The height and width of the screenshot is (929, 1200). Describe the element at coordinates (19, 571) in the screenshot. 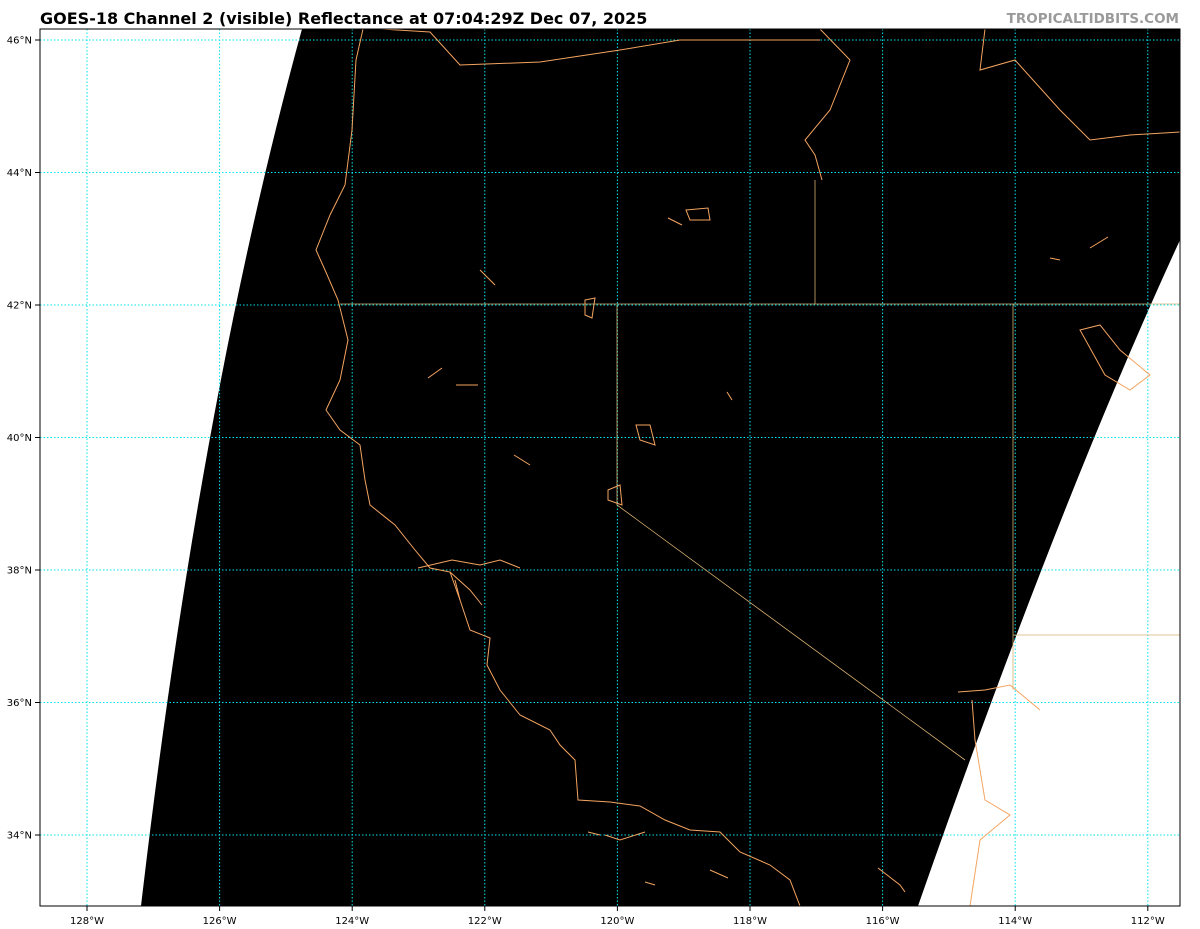

I see `lat-tick-label: 38°N` at that location.